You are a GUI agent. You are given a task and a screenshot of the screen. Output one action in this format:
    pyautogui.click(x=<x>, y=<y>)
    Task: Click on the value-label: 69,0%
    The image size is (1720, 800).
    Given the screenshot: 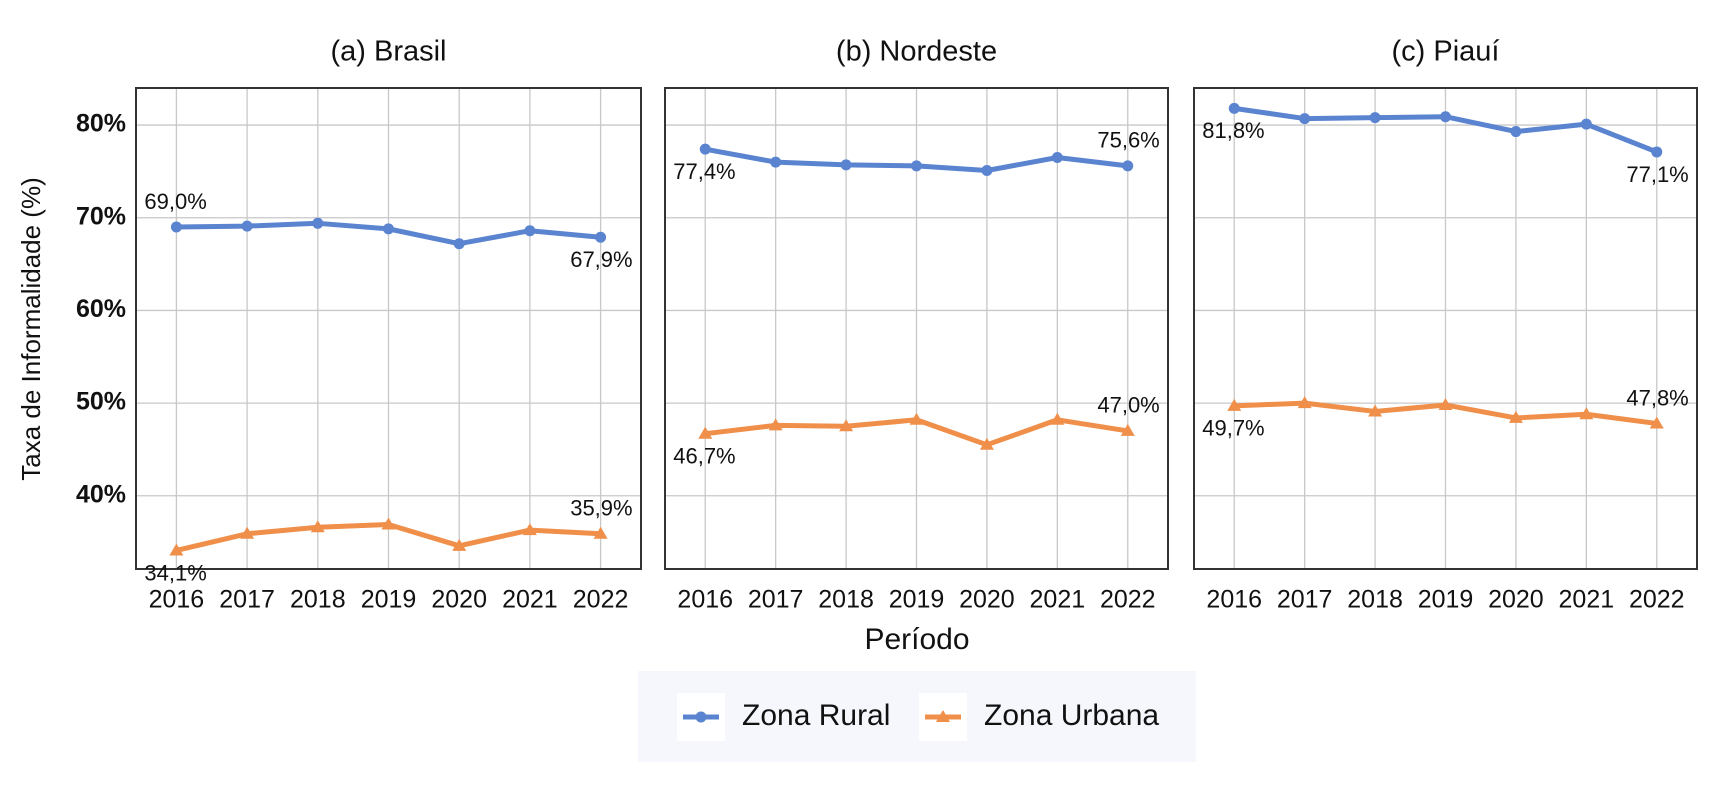 What is the action you would take?
    pyautogui.click(x=175, y=201)
    